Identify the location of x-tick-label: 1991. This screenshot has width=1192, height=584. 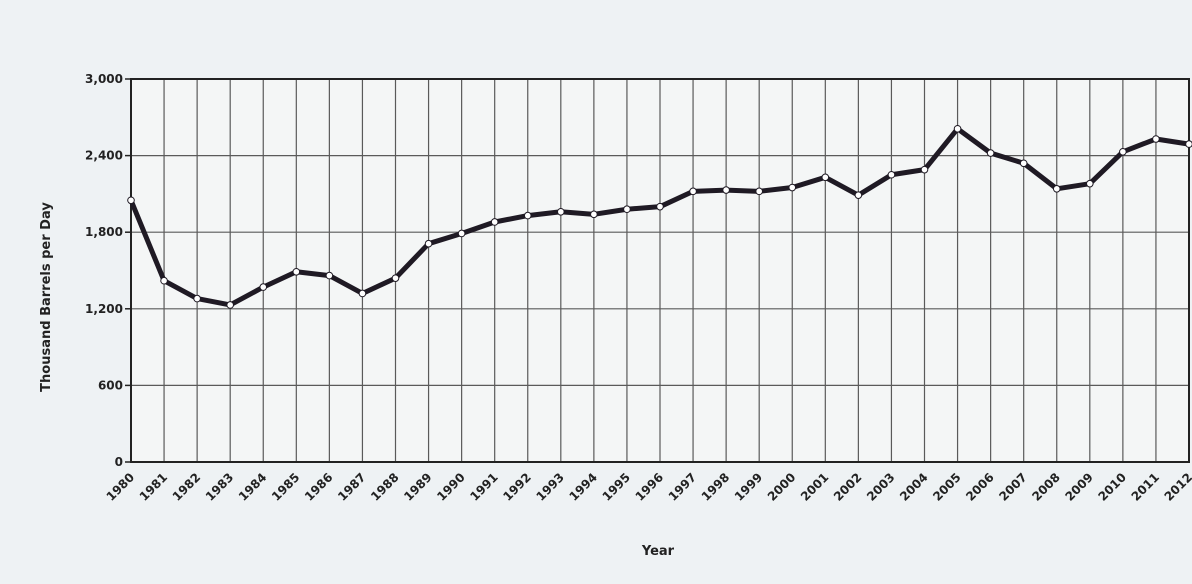
(484, 487).